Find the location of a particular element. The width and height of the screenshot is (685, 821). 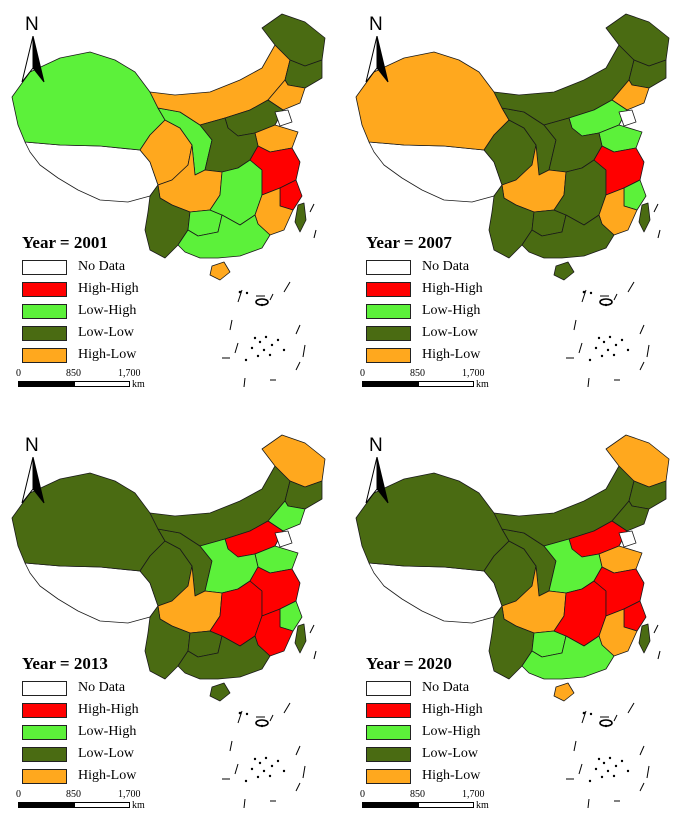

year-title: Year = 2007 is located at coordinates (409, 242).